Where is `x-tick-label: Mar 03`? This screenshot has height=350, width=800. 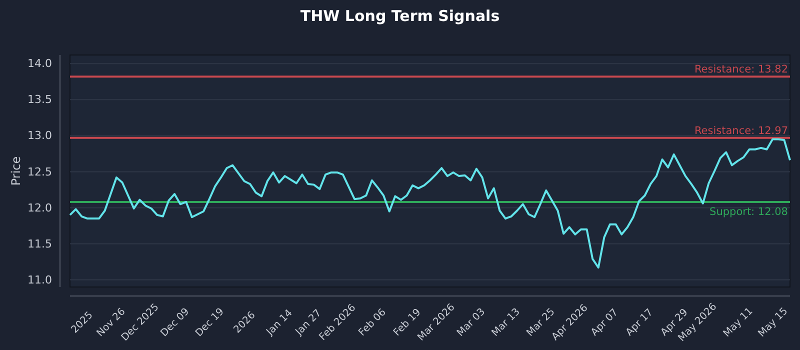 x-tick-label: Mar 03 is located at coordinates (471, 322).